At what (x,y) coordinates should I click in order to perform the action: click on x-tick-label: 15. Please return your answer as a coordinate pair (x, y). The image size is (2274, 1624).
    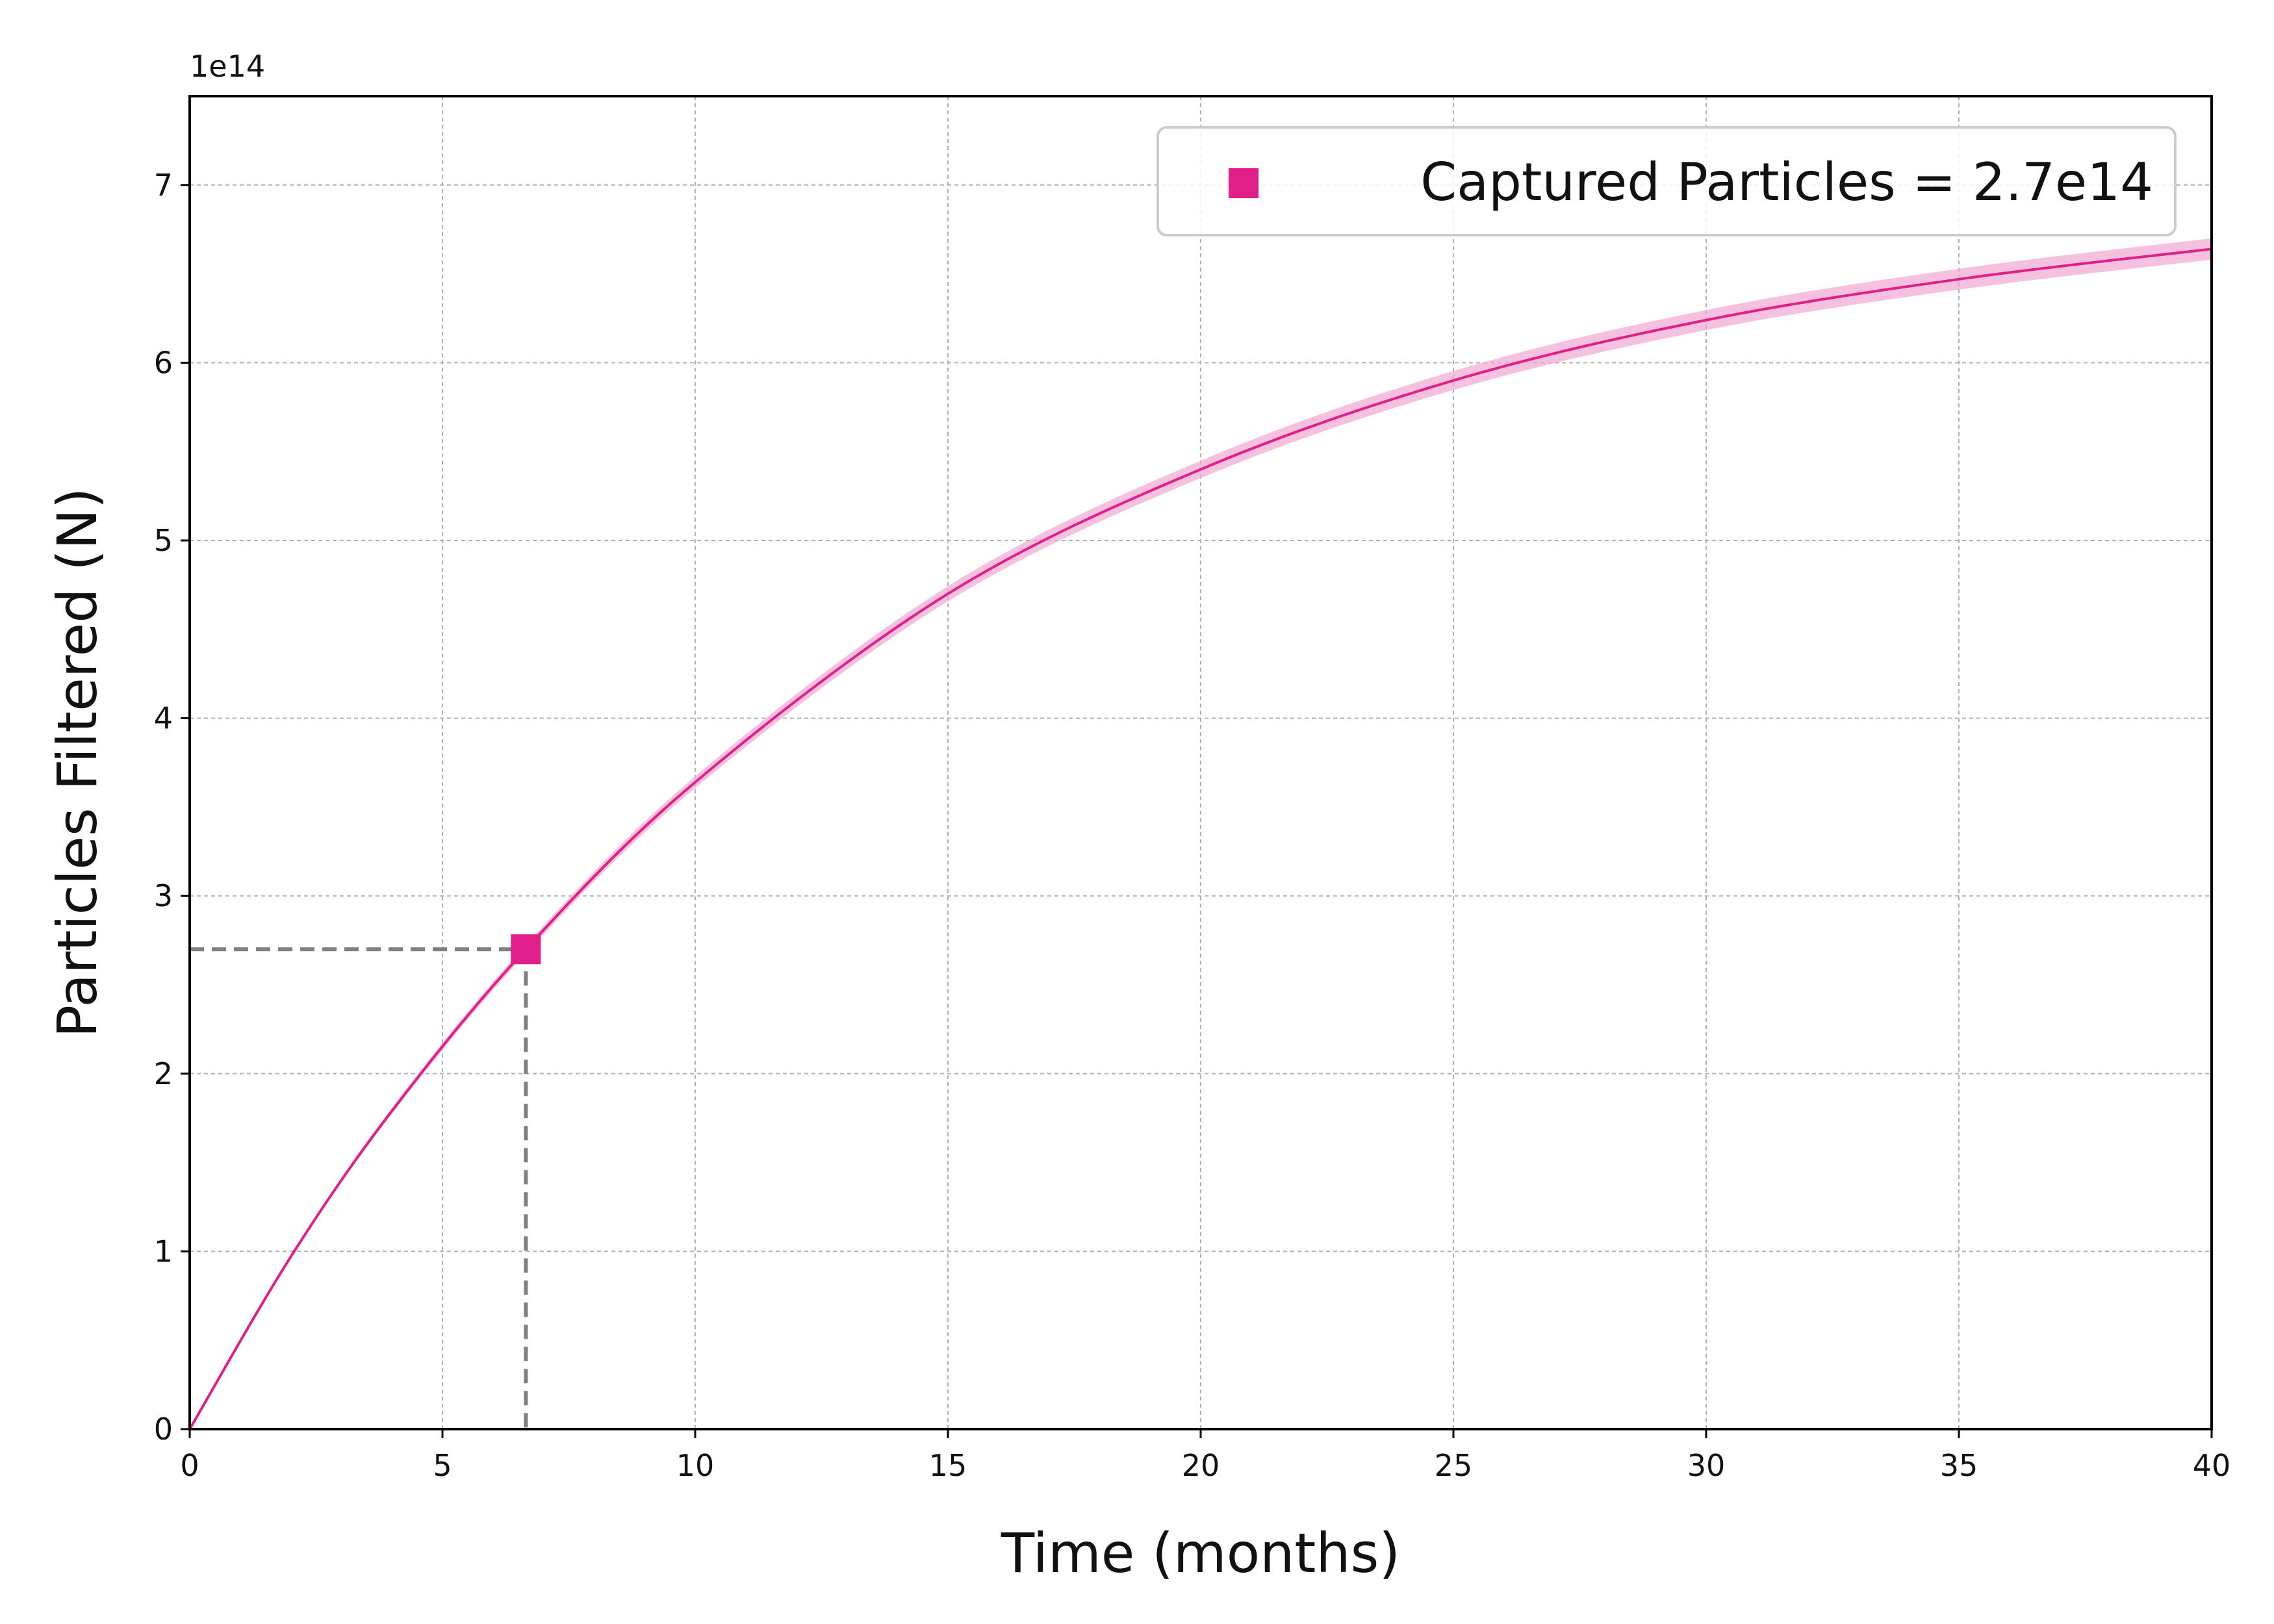
    Looking at the image, I should click on (948, 1465).